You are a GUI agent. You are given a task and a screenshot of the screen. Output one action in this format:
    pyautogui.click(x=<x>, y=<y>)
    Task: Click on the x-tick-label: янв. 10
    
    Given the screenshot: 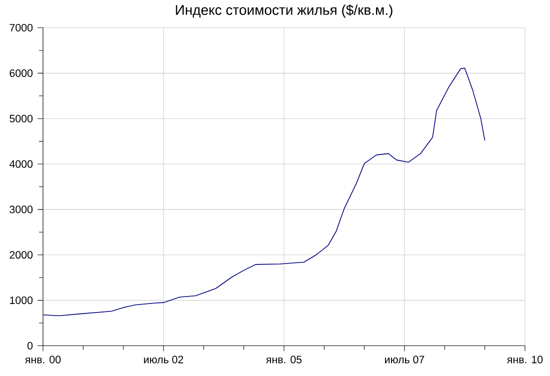 What is the action you would take?
    pyautogui.click(x=525, y=360)
    